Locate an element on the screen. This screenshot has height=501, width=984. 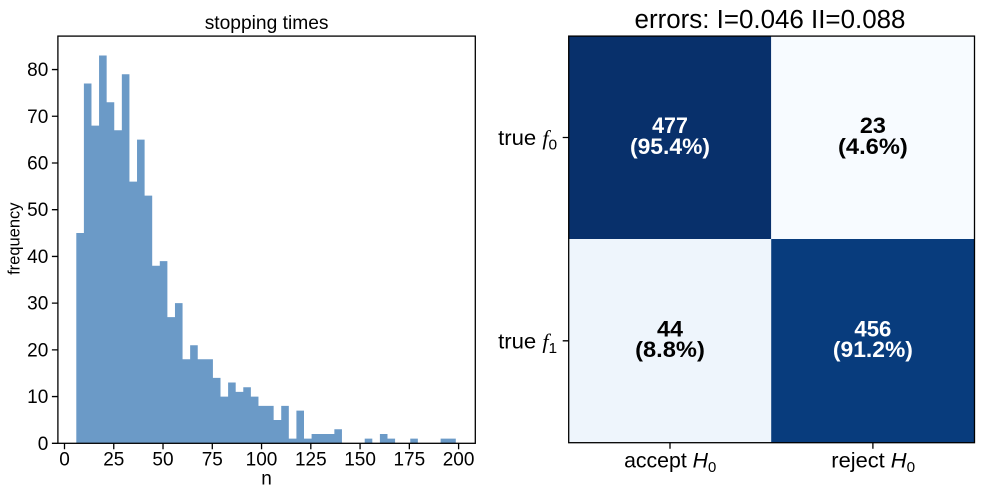
svg-text: 80 is located at coordinates (37, 70).